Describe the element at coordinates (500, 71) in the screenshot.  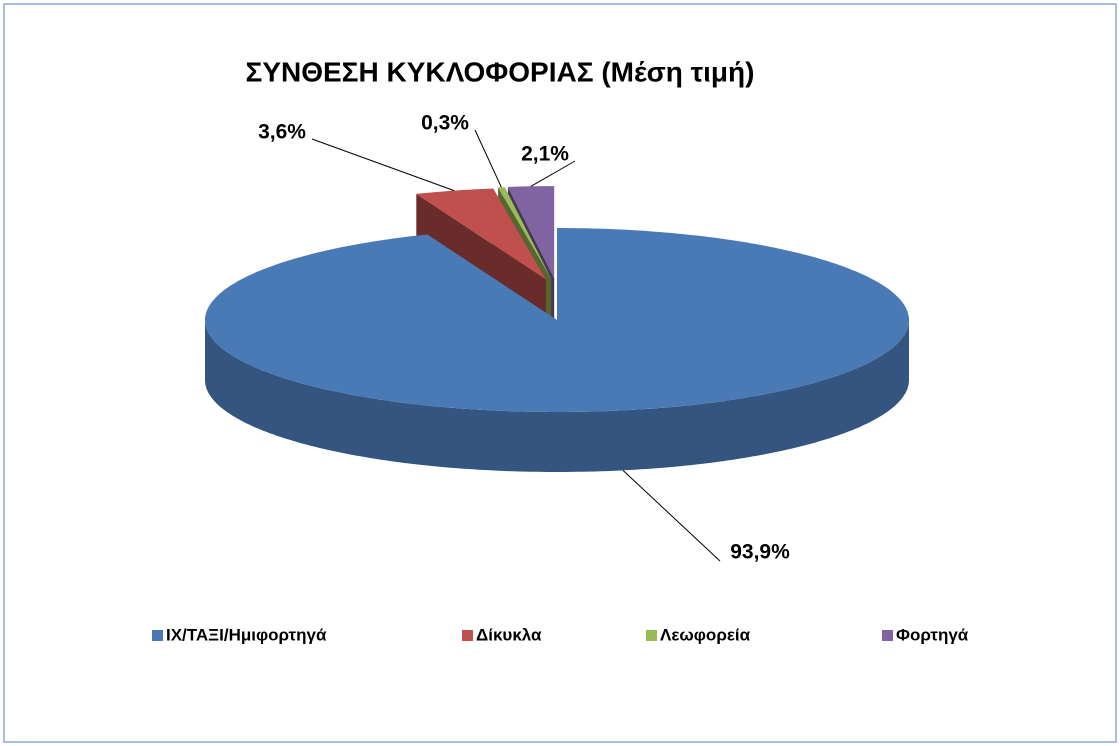
I see `chart-title: ΣΥΝΘΕΣΗ ΚΥΚΛΟΦΟΡΙΑΣ (Μέση τιμή)` at that location.